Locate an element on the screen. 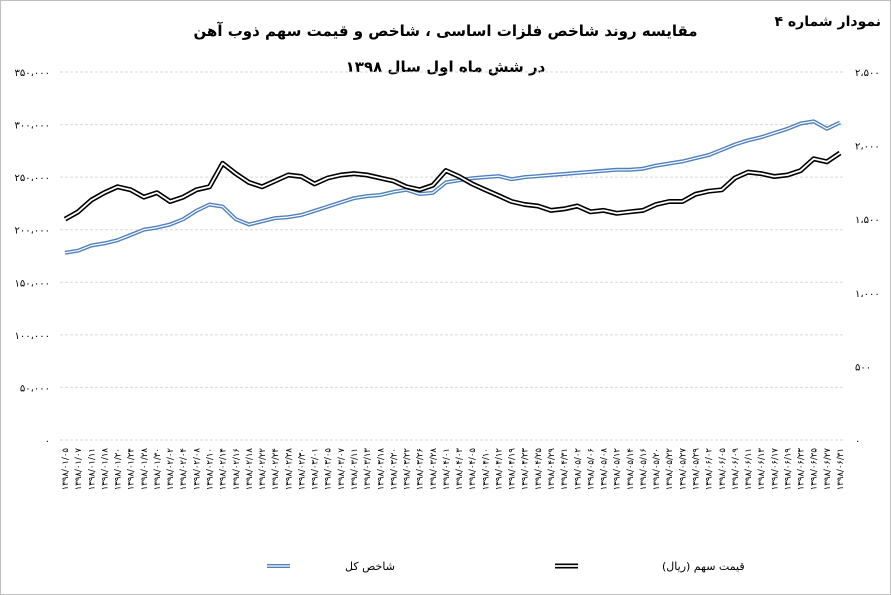 The image size is (891, 595). x-tick-label: ۱۳۹۸/۰۳/۰۱ is located at coordinates (316, 469).